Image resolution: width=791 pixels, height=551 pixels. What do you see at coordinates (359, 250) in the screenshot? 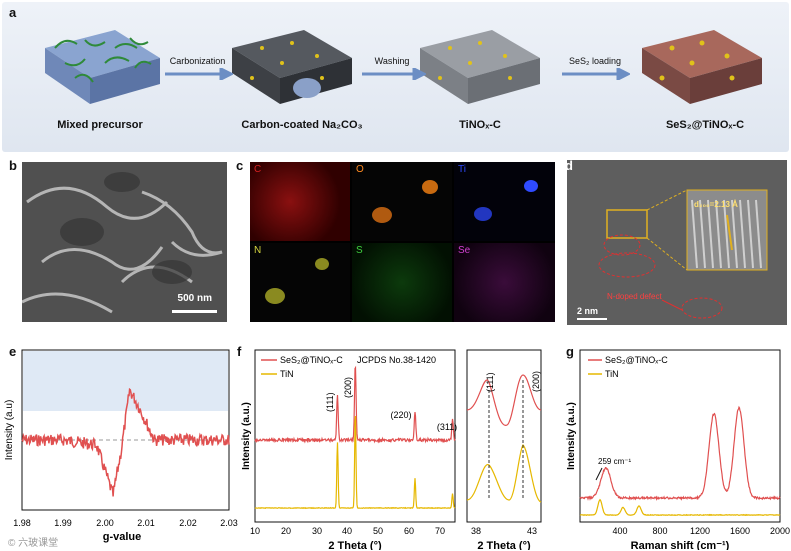
I see `eds-label-s: S` at bounding box center [359, 250].